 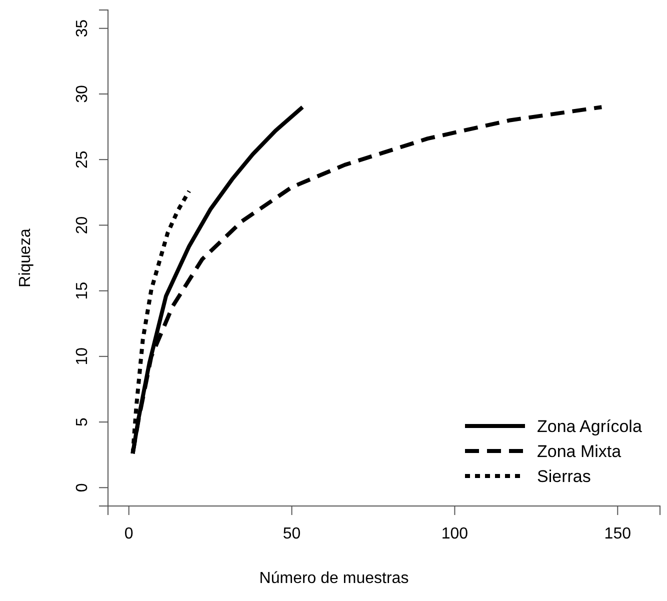 I want to click on y-axis-title: Riqueza, so click(x=25, y=258).